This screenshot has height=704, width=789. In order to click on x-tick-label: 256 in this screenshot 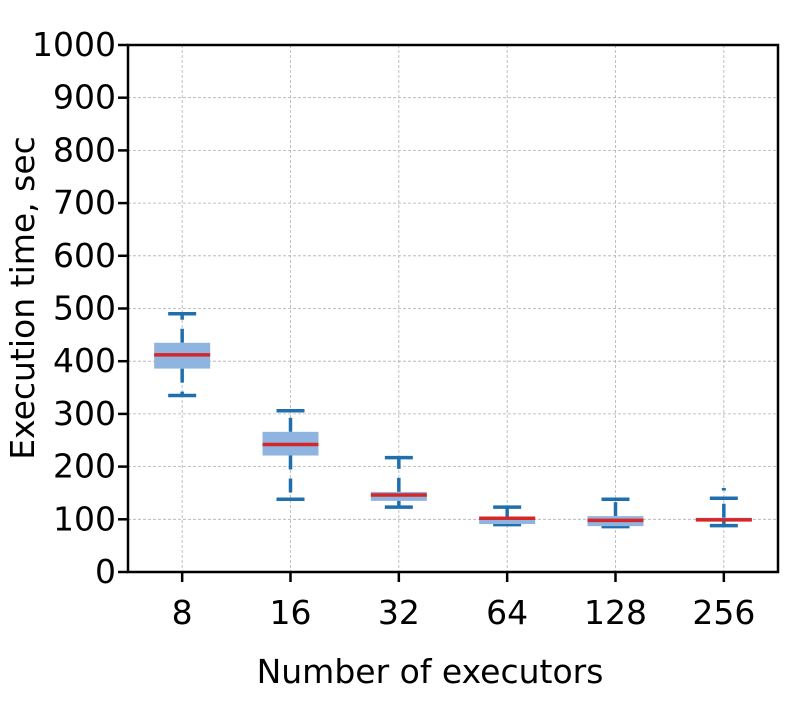, I will do `click(723, 612)`.